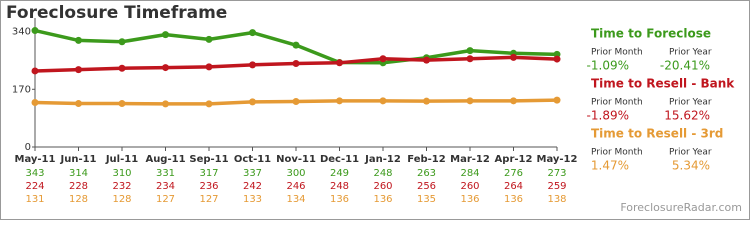 The width and height of the screenshot is (750, 240). What do you see at coordinates (556, 199) in the screenshot?
I see `data-label: 138` at bounding box center [556, 199].